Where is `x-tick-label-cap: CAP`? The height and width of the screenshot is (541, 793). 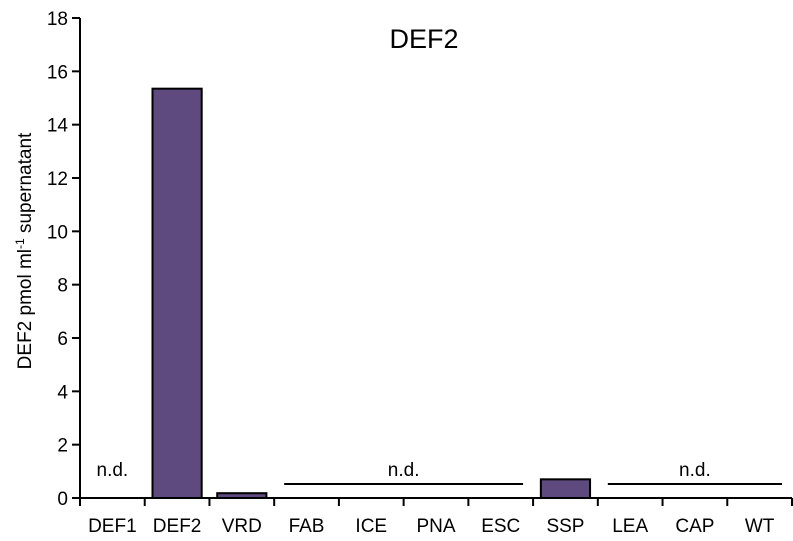 x-tick-label-cap: CAP is located at coordinates (694, 526).